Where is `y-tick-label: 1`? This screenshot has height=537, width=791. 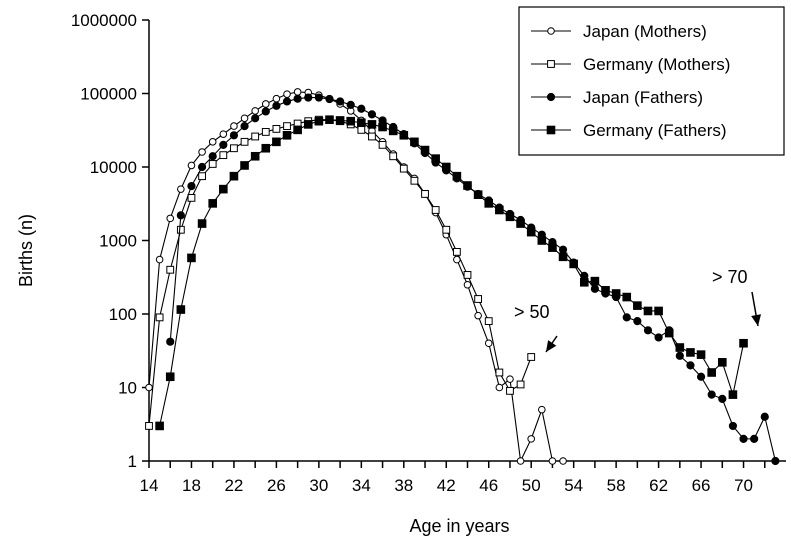
y-tick-label: 1 is located at coordinates (132, 461).